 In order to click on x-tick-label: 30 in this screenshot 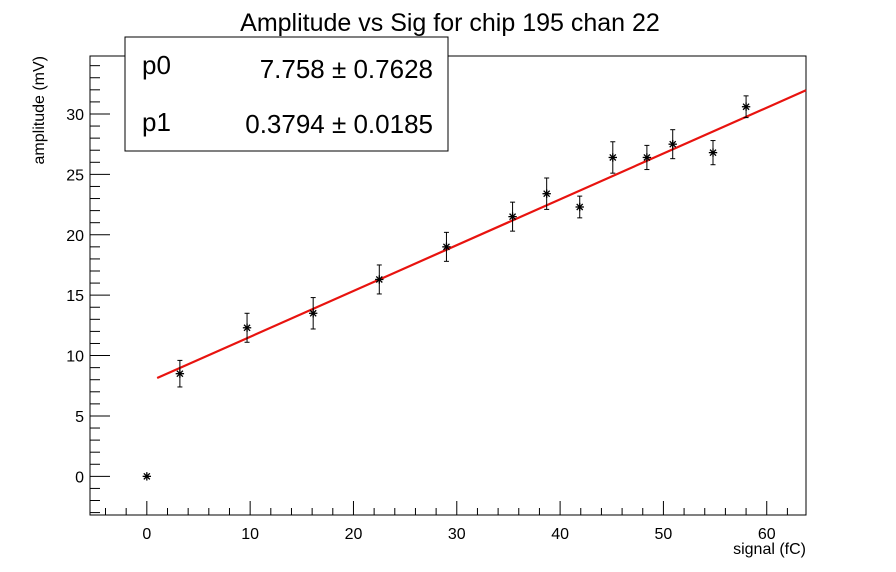, I will do `click(457, 534)`.